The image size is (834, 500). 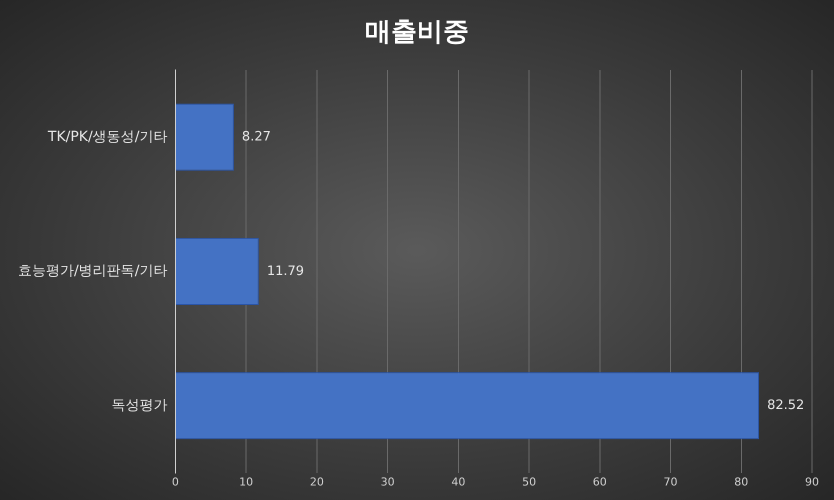 I want to click on data-label: 11.79, so click(x=285, y=271).